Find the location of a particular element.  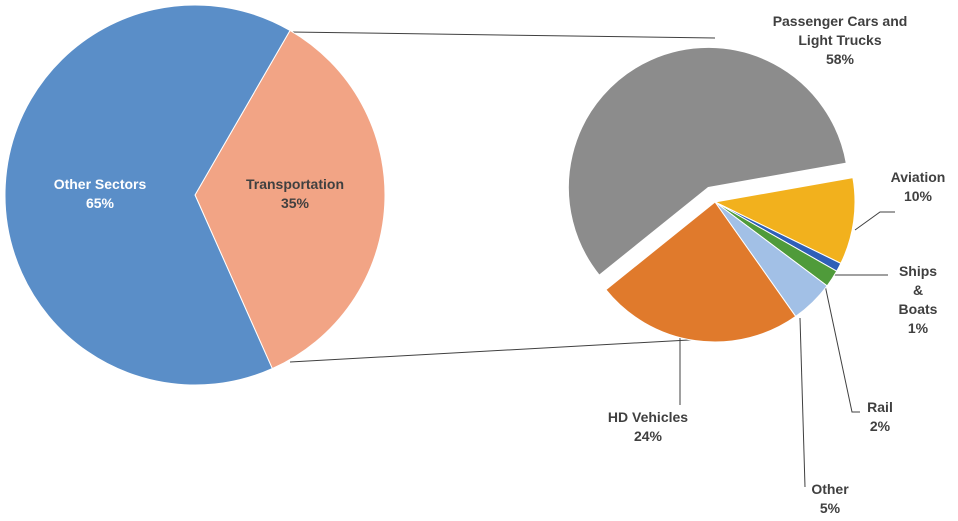

slice-label: Other 5% is located at coordinates (829, 499).